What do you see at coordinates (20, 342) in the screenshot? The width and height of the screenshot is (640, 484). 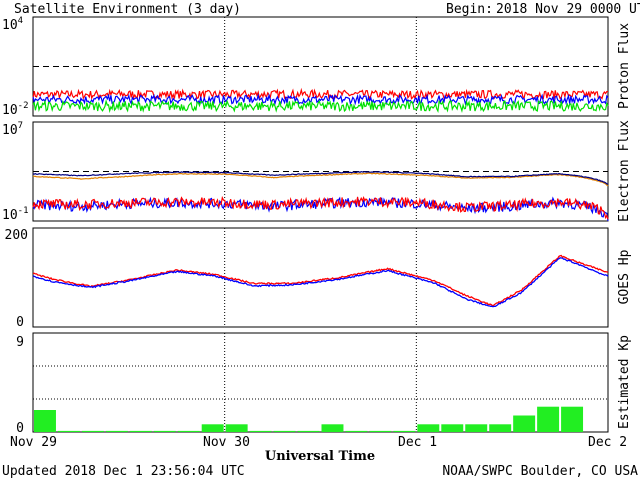 I see `kp-ytick-top: 9` at bounding box center [20, 342].